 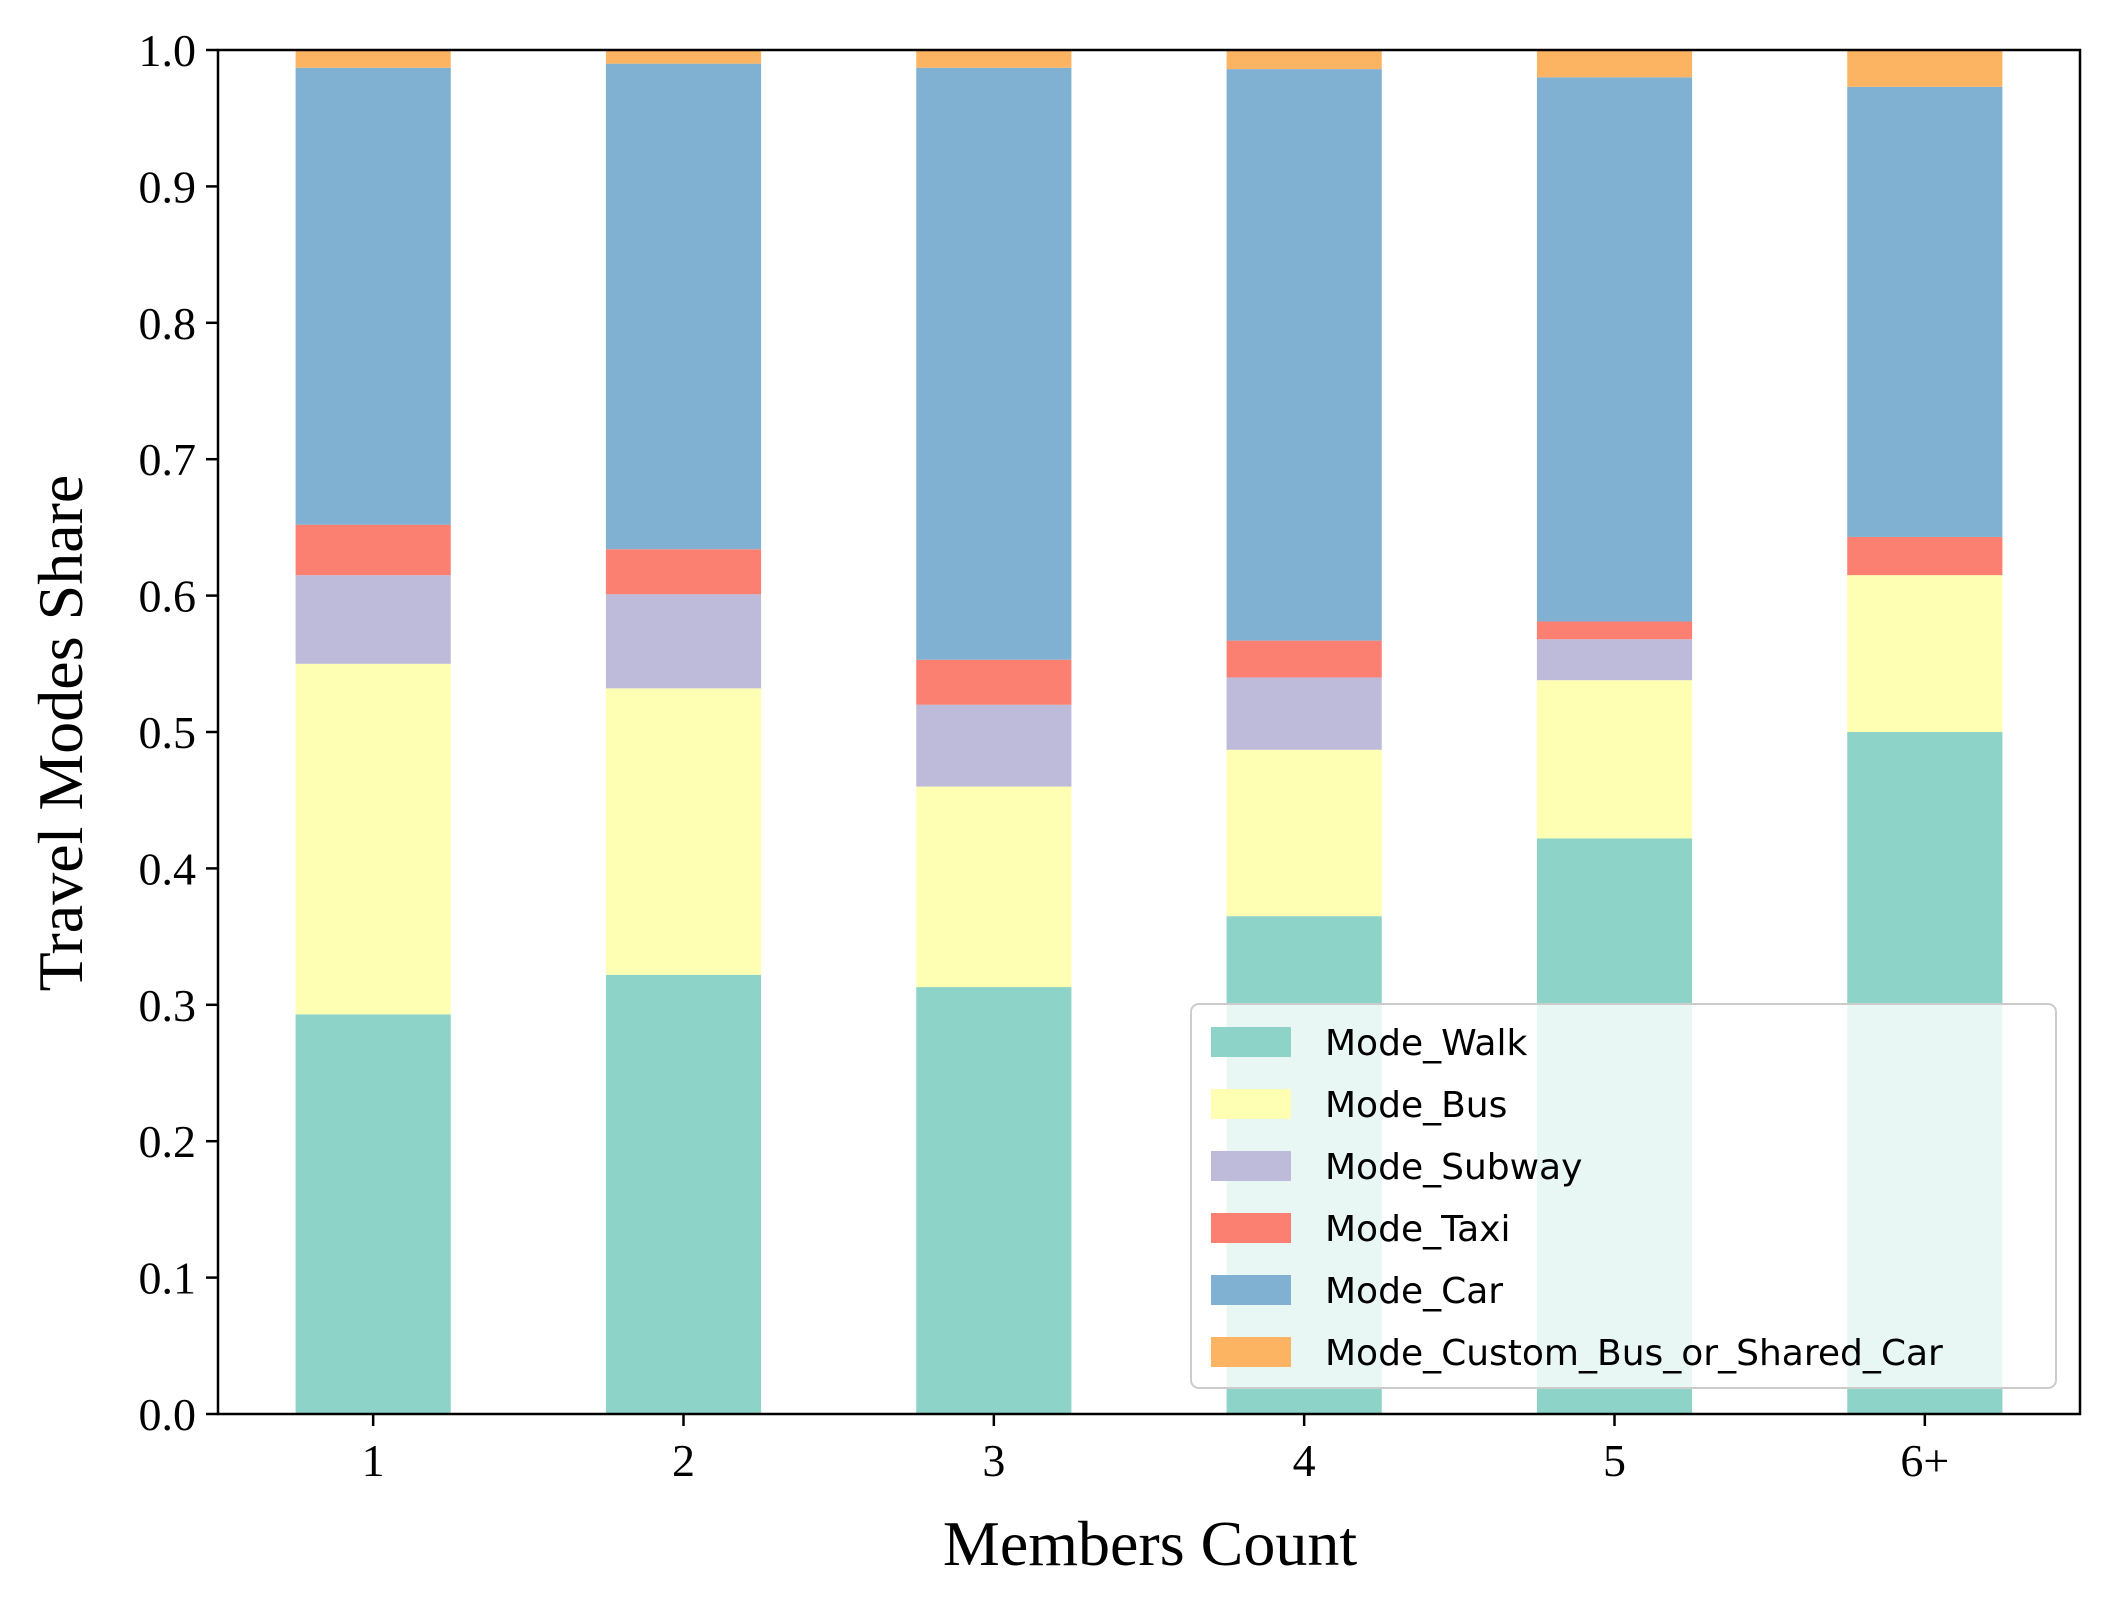 What do you see at coordinates (1251, 1042) in the screenshot?
I see `legend-swatch-mode-walk` at bounding box center [1251, 1042].